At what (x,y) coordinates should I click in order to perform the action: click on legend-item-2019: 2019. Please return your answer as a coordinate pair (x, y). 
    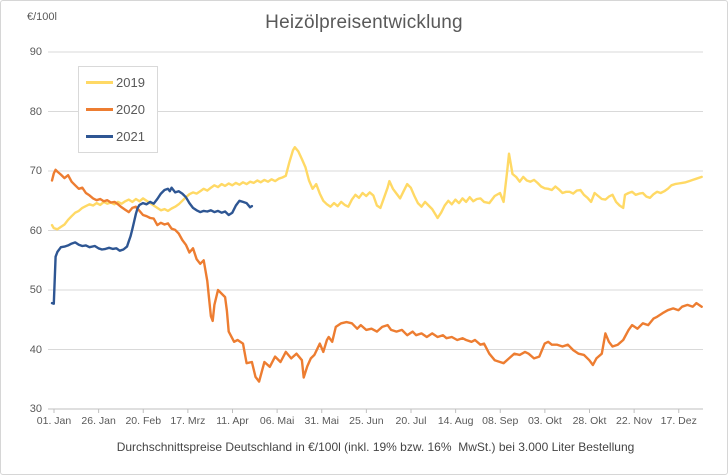
    Looking at the image, I should click on (115, 82).